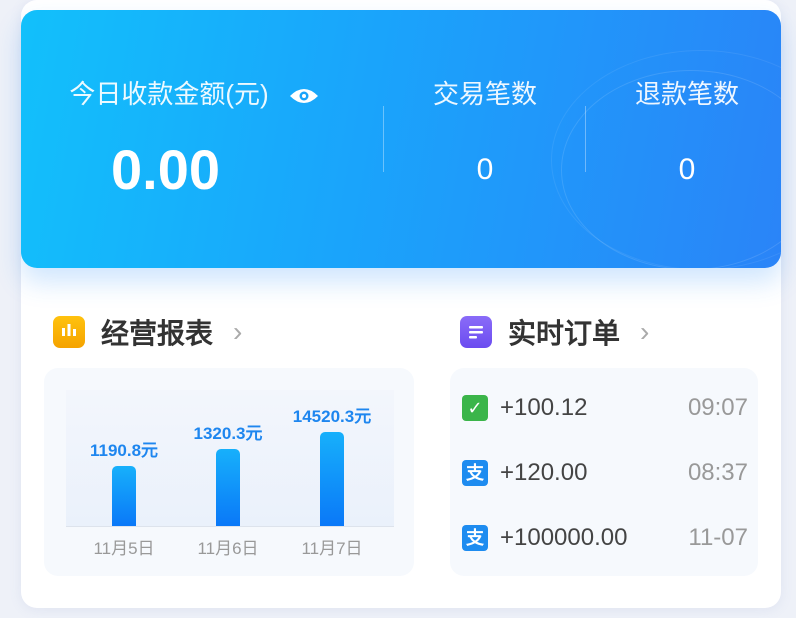 The height and width of the screenshot is (618, 796). I want to click on refund-count-stat: 退款笔数 0, so click(687, 130).